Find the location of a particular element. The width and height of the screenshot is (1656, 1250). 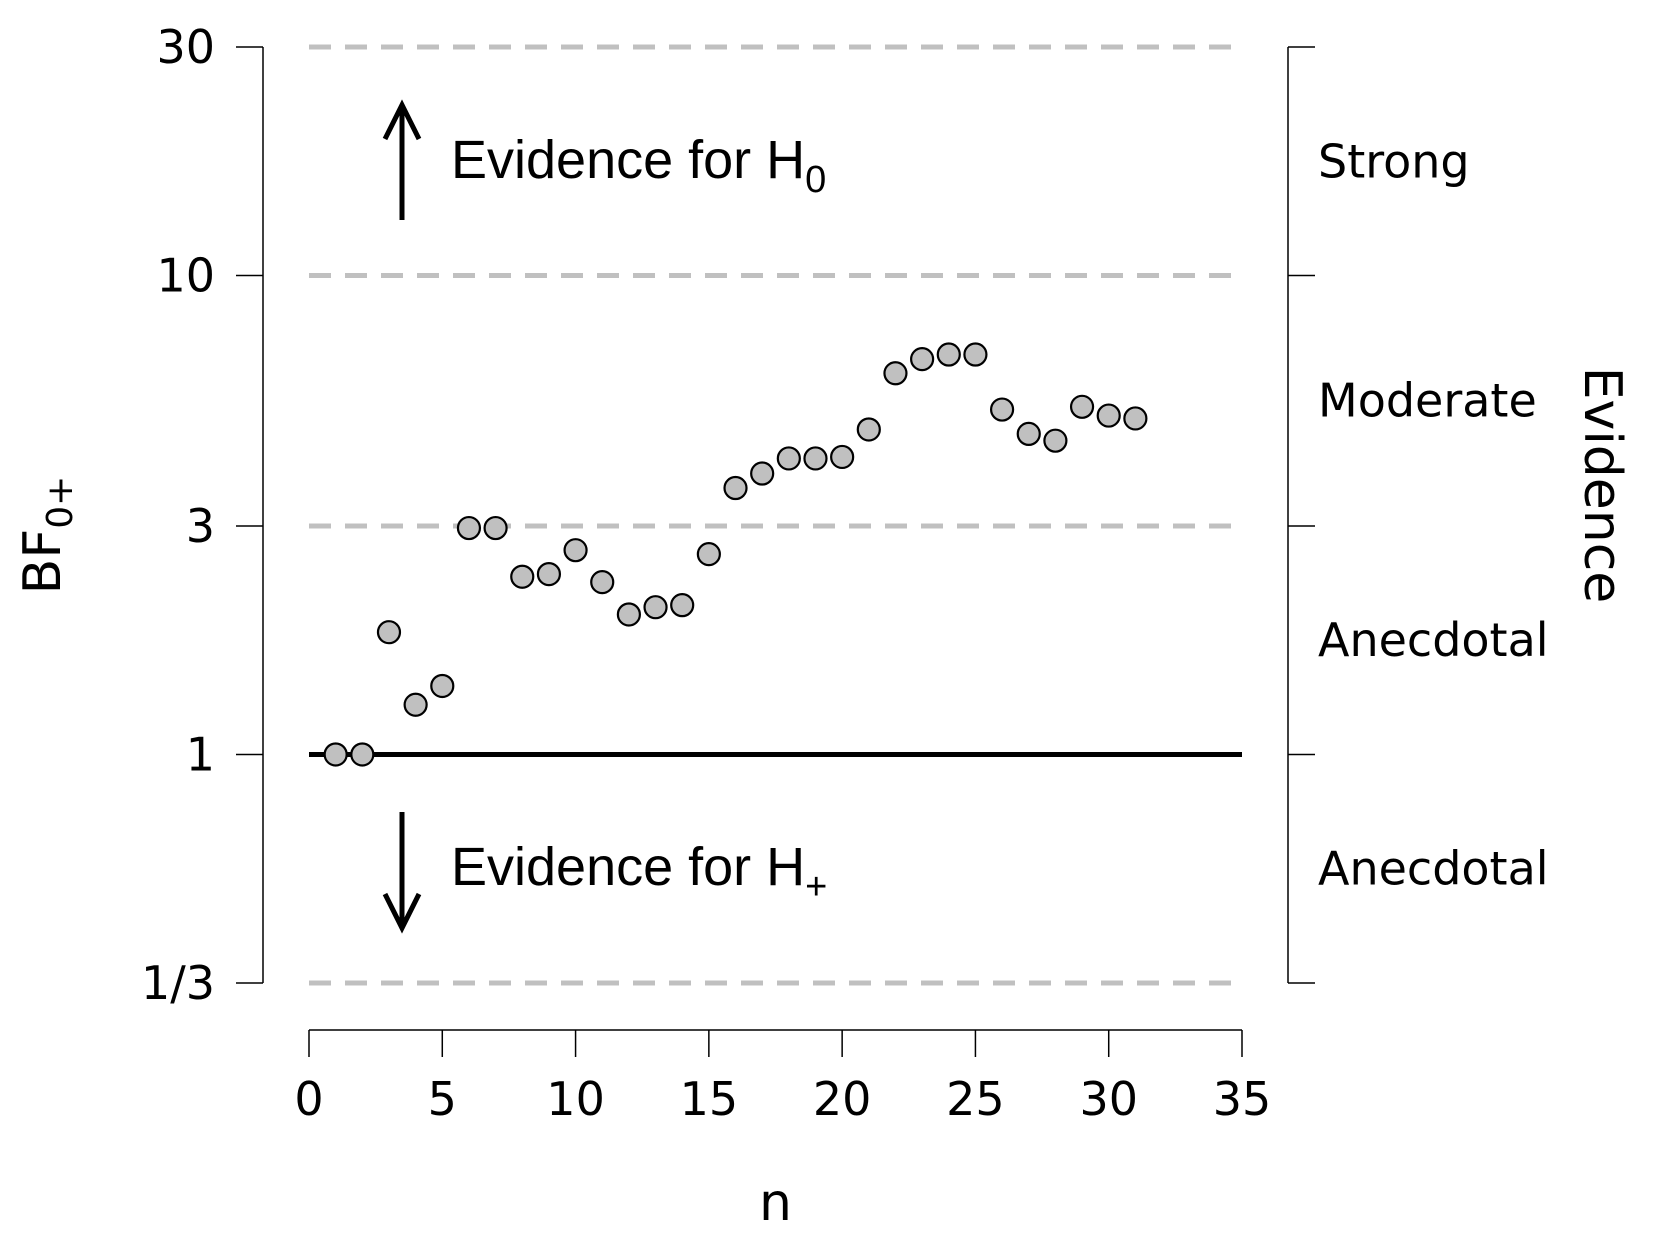

evidence-for-hplus-annotation: Evidence for H+ is located at coordinates (604, 873).